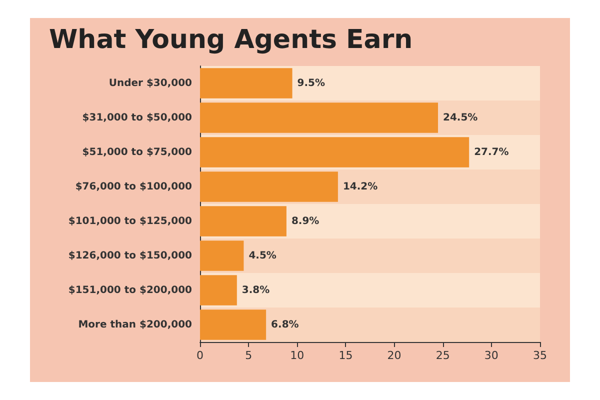  What do you see at coordinates (305, 221) in the screenshot?
I see `data-label: 8.9%` at bounding box center [305, 221].